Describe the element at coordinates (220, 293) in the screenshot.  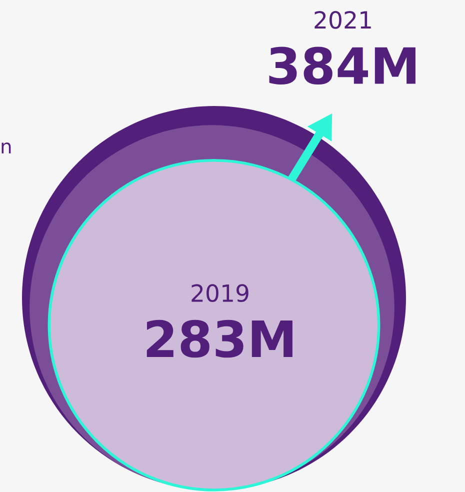
I see `category-label: 2019` at that location.